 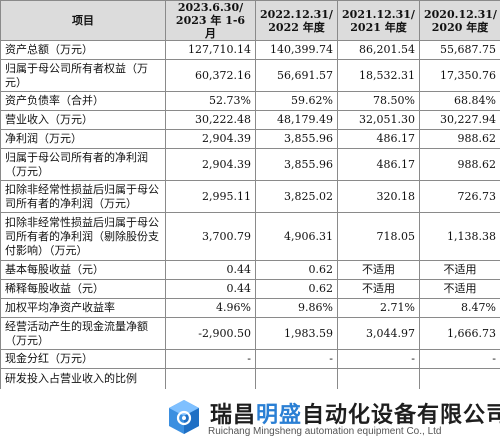 I want to click on cell-value: 32,051.30, so click(x=378, y=120).